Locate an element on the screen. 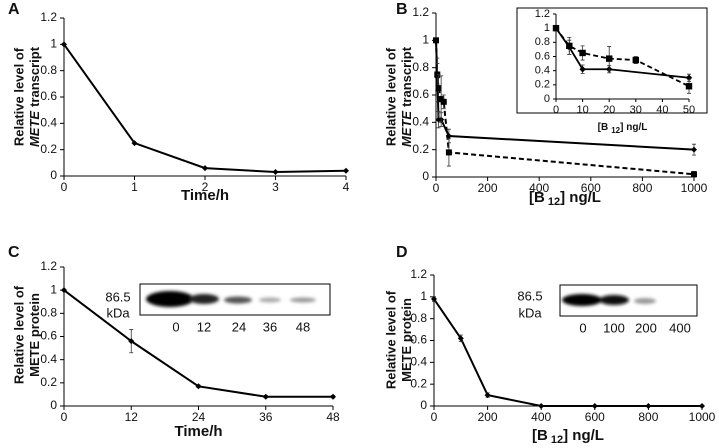  y-axis-label-part: METE protein is located at coordinates (34, 335).